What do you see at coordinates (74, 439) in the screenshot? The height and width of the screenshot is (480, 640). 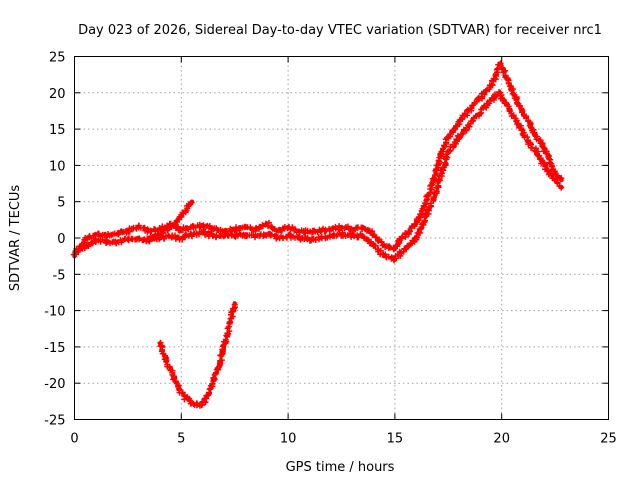 I see `x-tick-label: 0` at bounding box center [74, 439].